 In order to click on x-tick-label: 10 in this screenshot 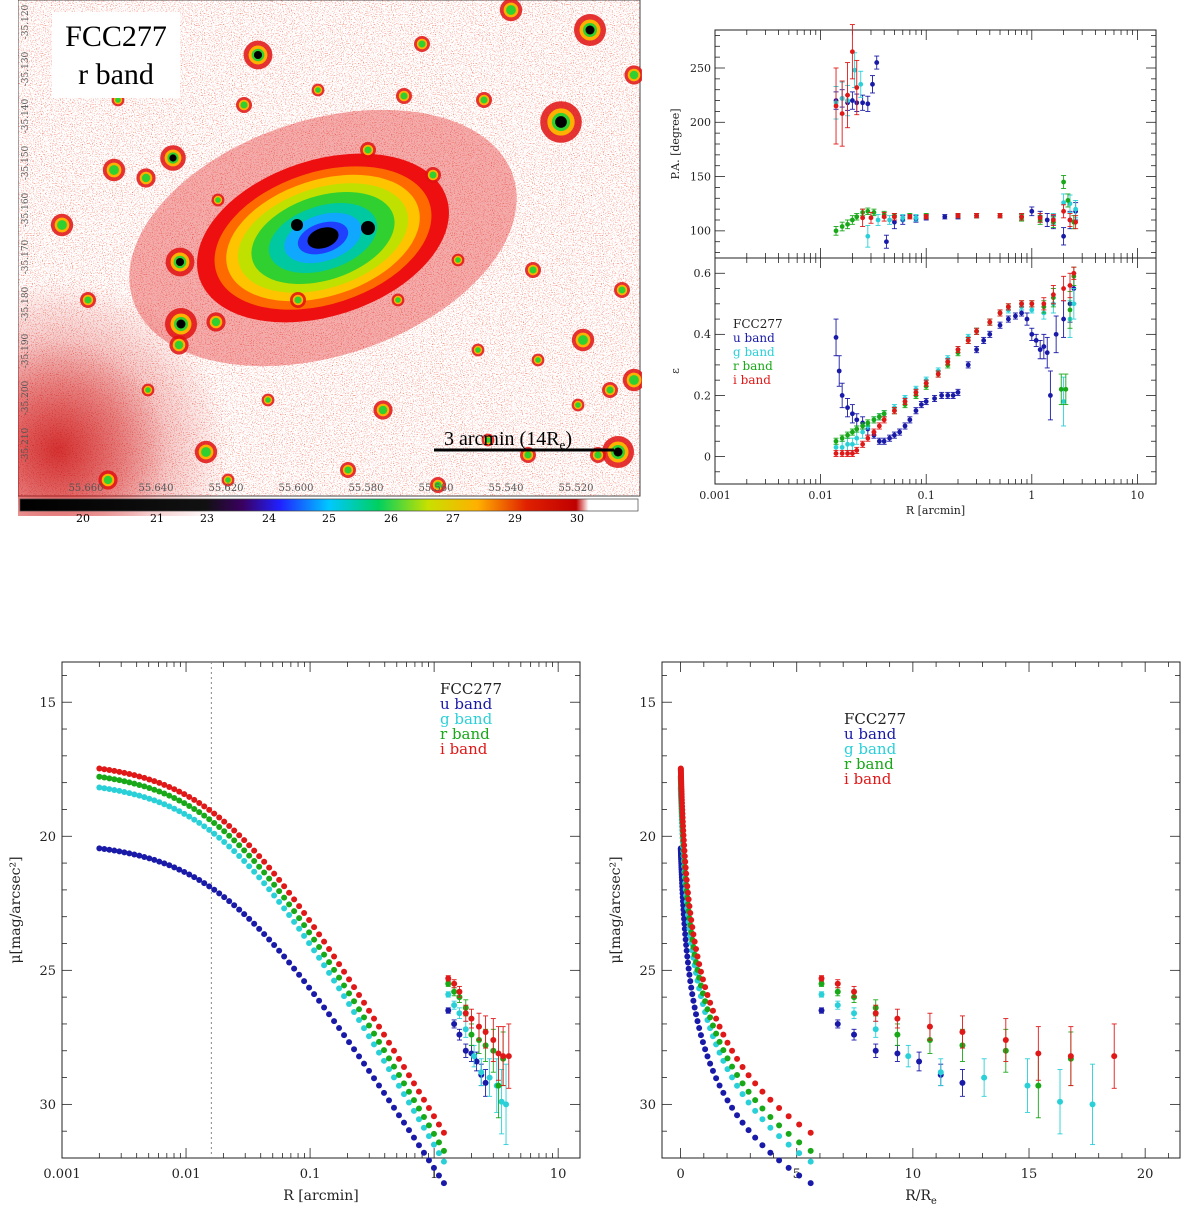, I will do `click(913, 1174)`.